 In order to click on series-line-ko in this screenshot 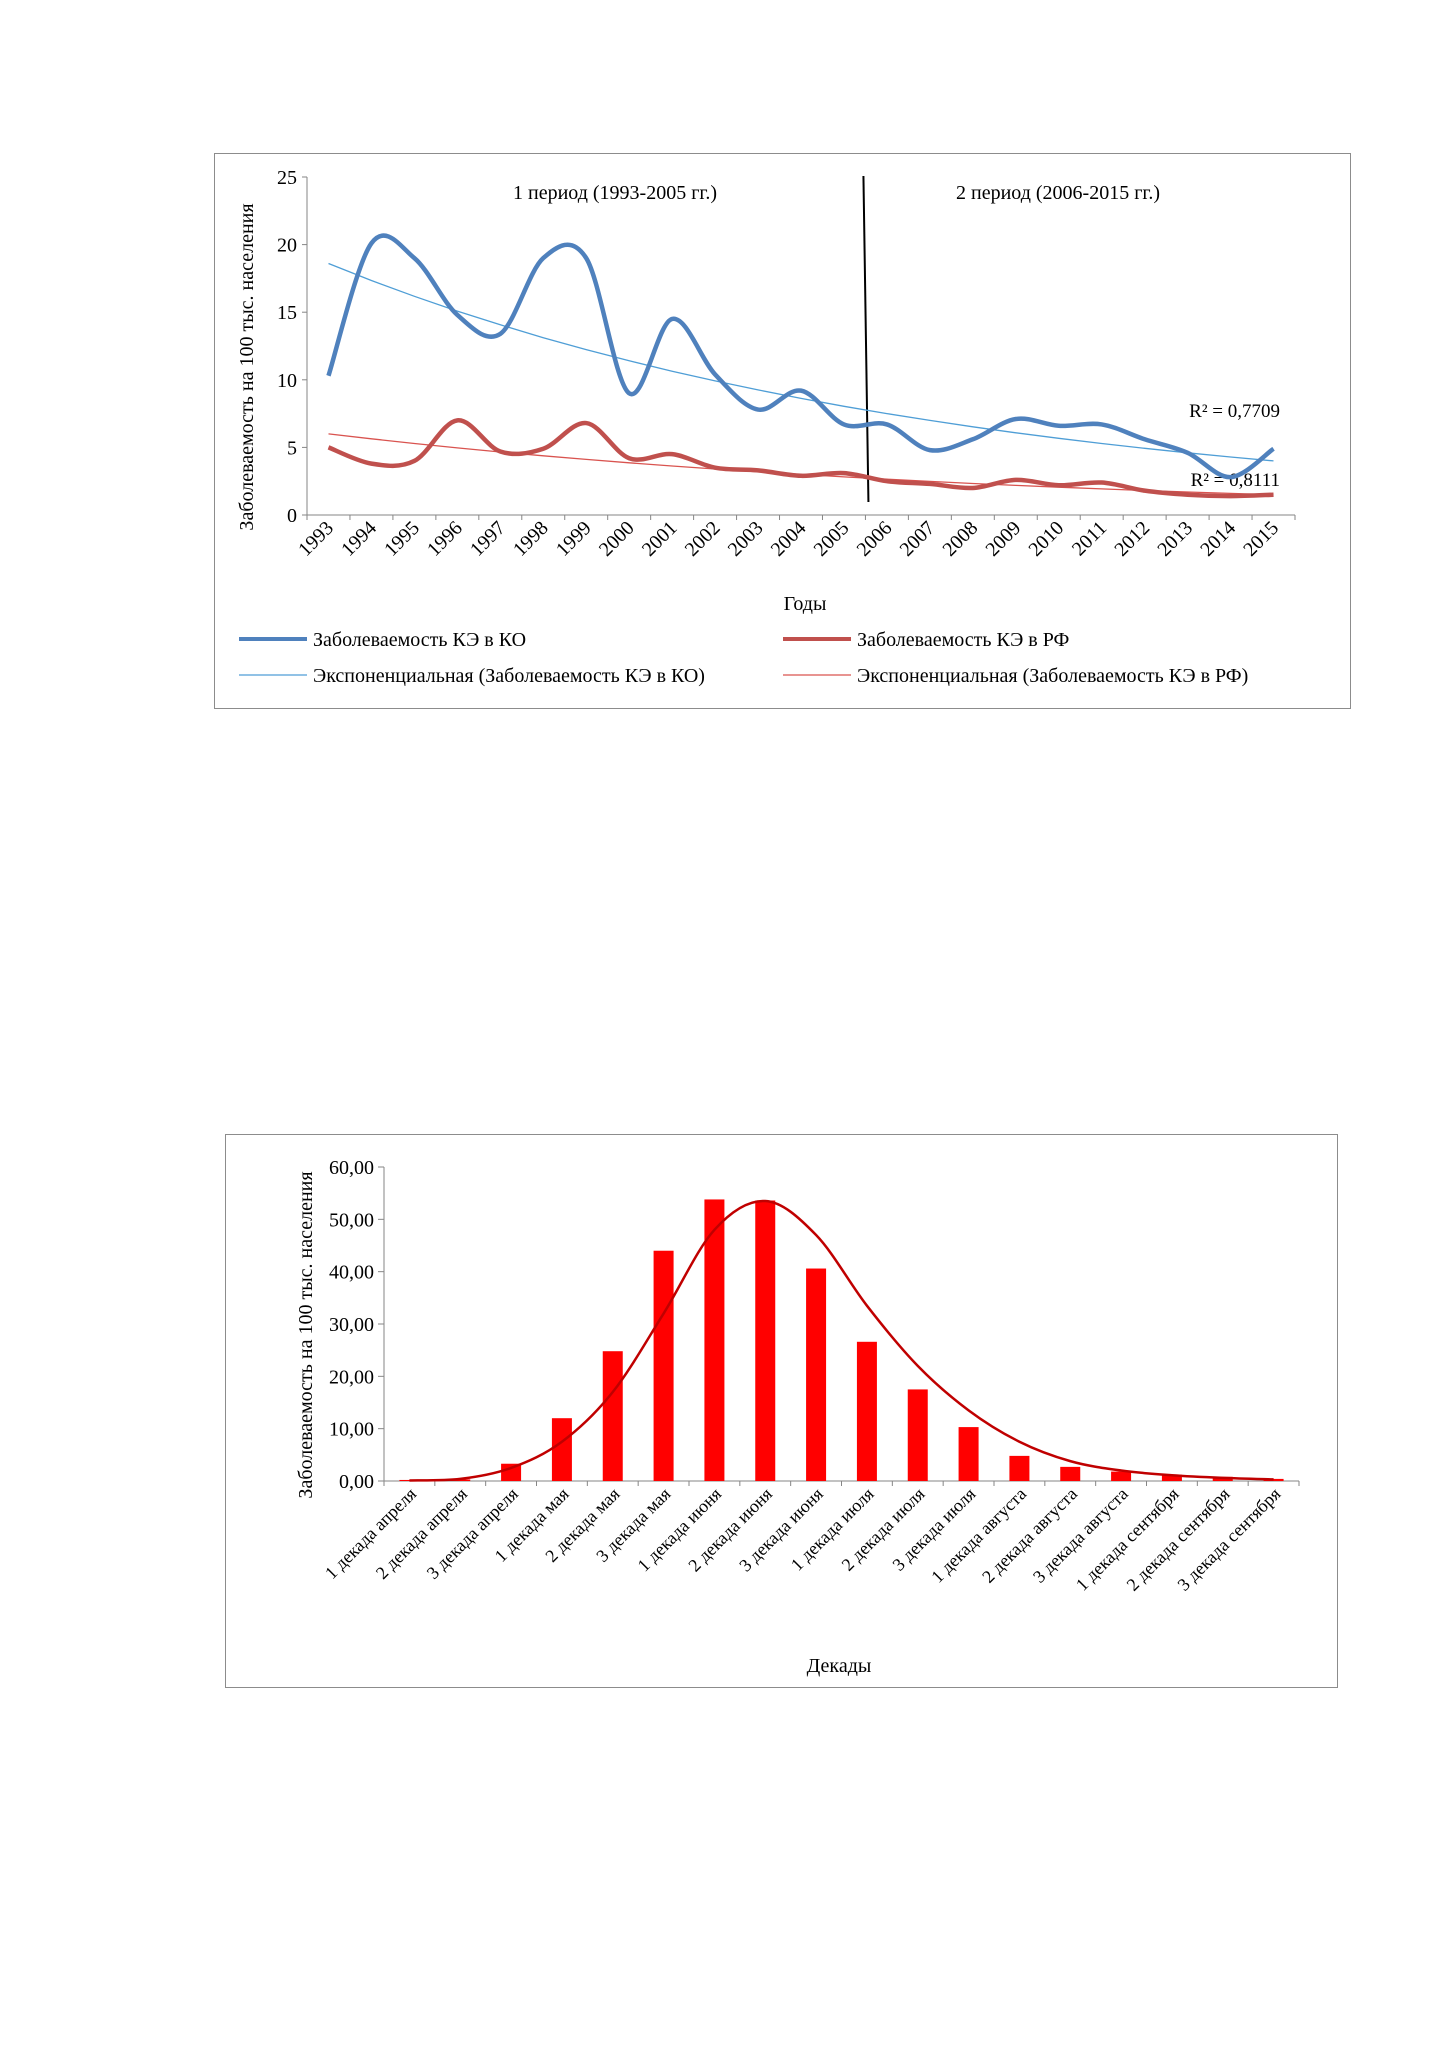, I will do `click(800, 356)`.